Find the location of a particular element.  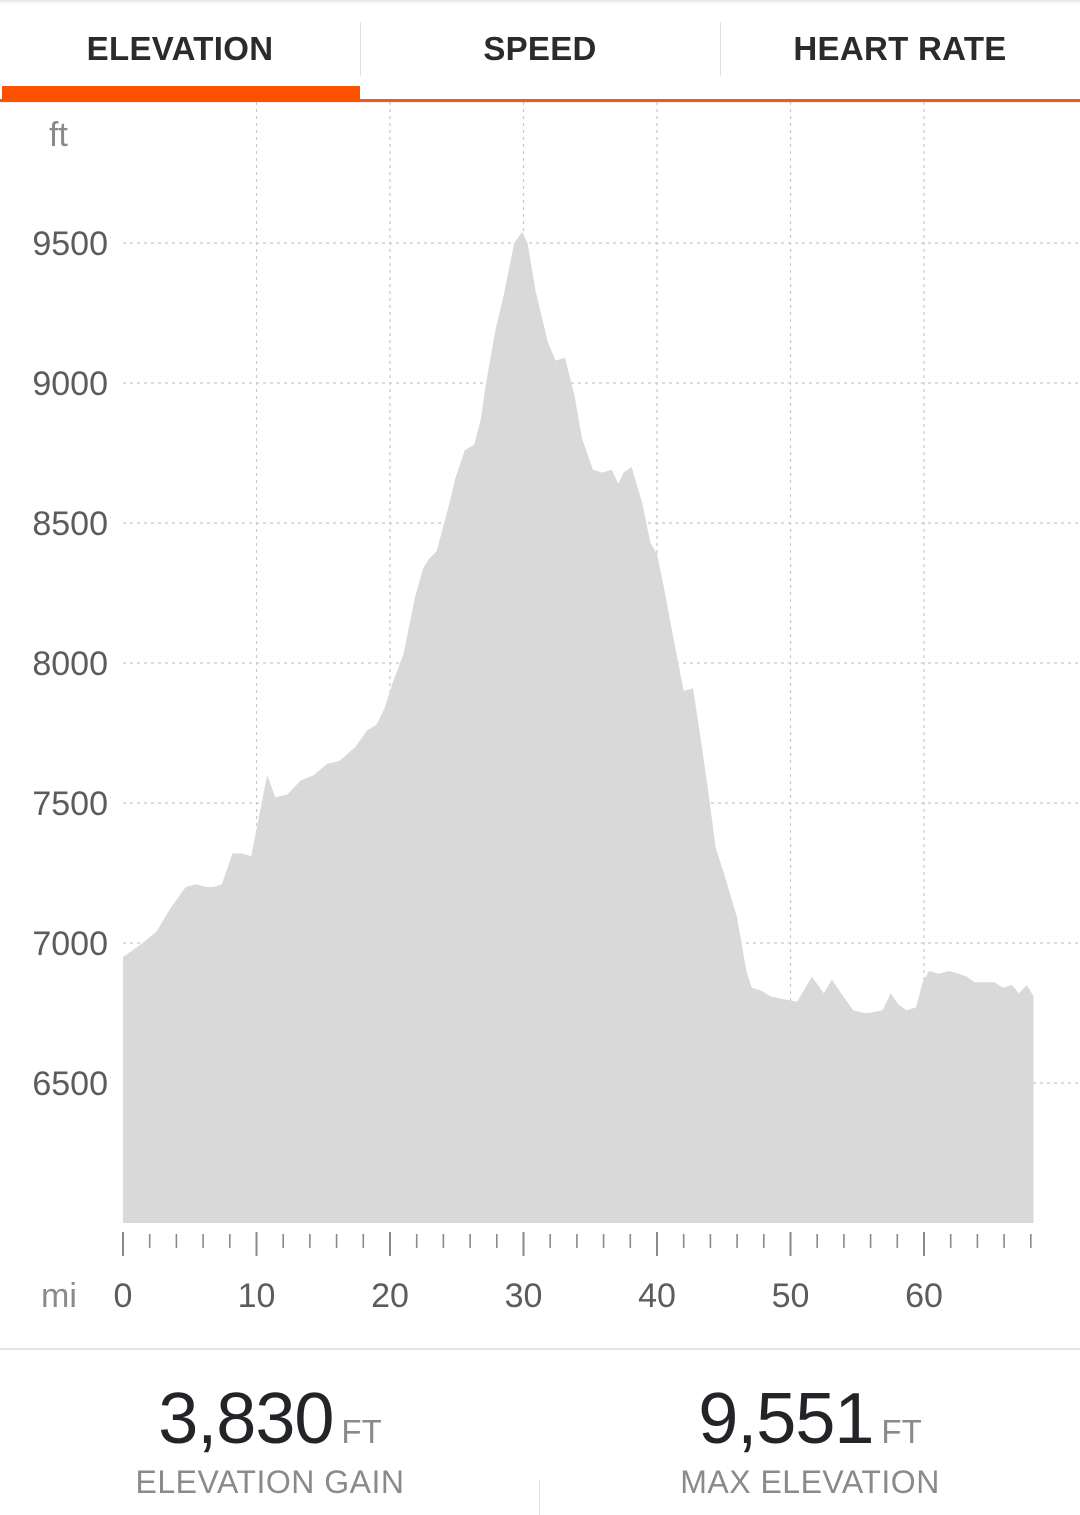

y-axis-unit: ft is located at coordinates (58, 135).